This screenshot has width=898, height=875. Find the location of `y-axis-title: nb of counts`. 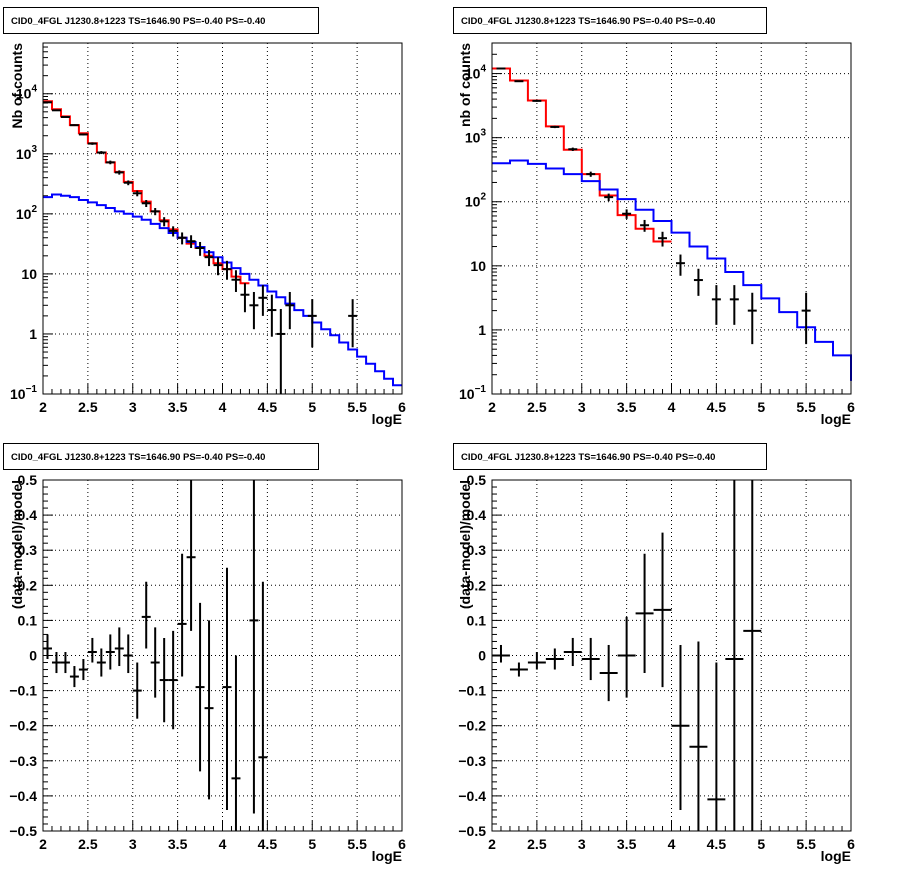

y-axis-title: nb of counts is located at coordinates (465, 85).